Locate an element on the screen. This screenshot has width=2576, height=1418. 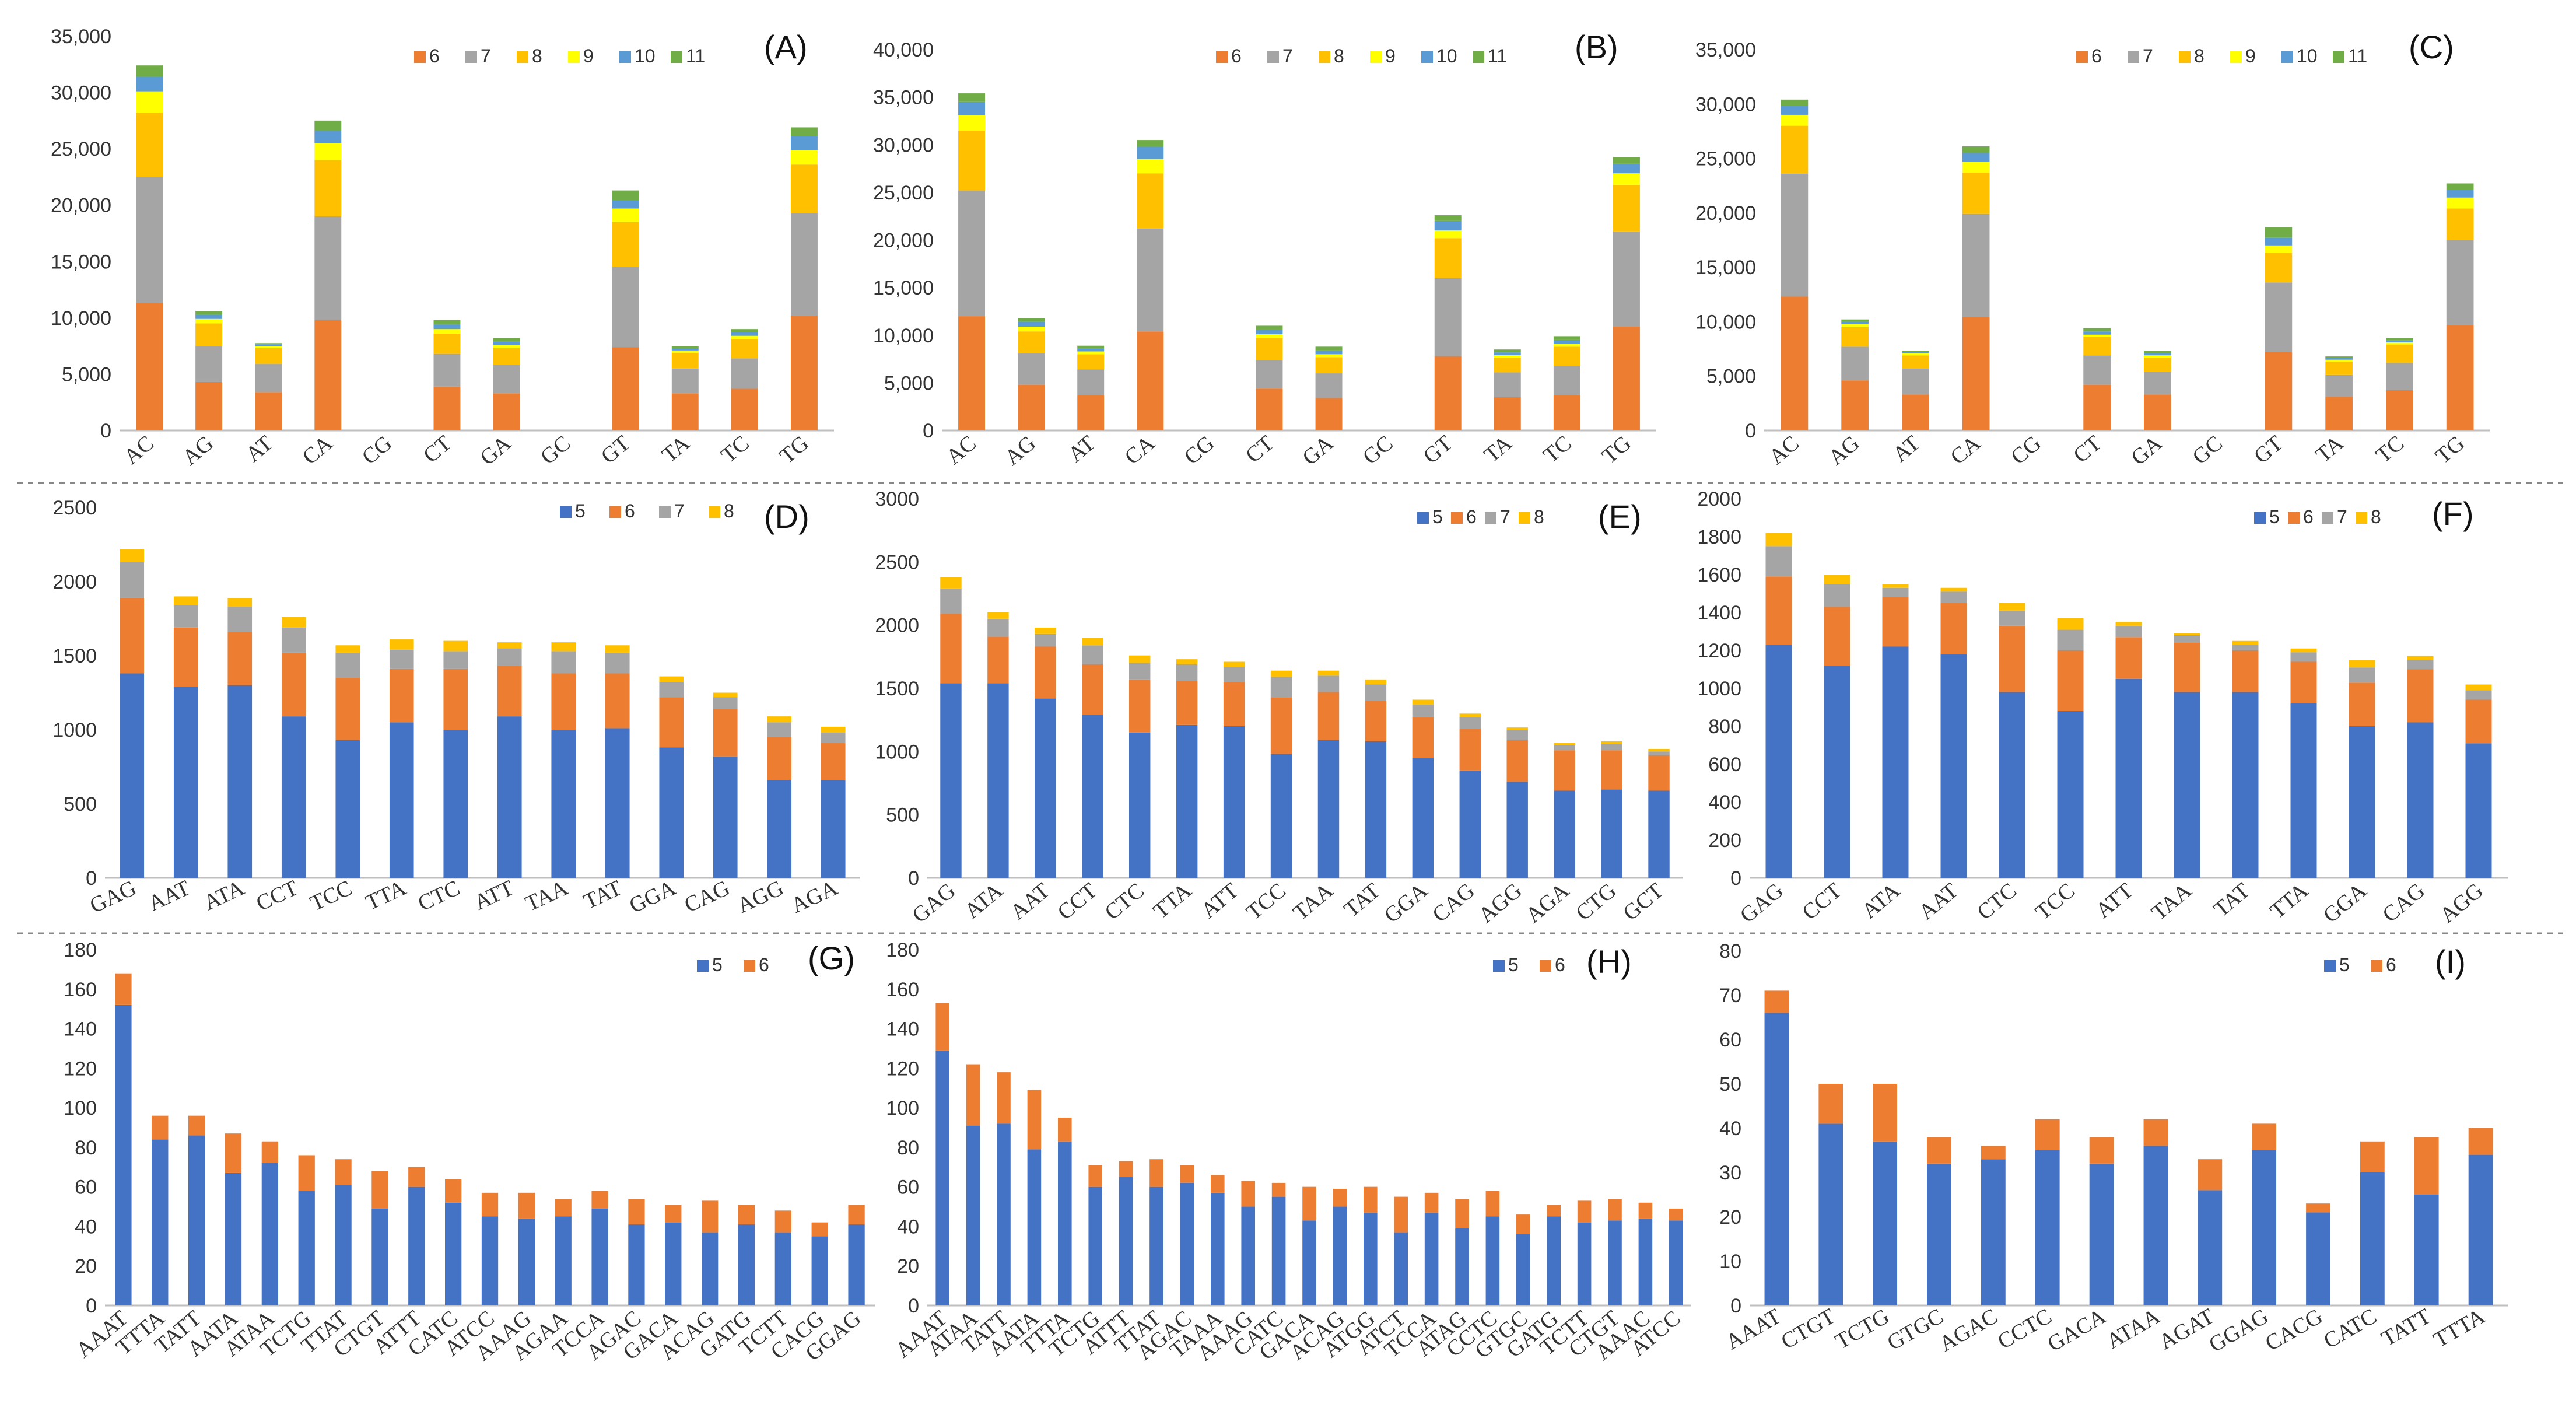
legend-label: 5 is located at coordinates (580, 511).